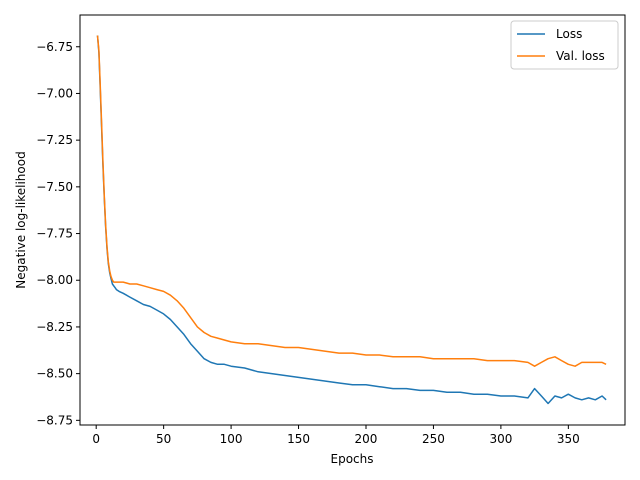 This screenshot has width=640, height=480. I want to click on y-tick-label: −7.00, so click(54, 93).